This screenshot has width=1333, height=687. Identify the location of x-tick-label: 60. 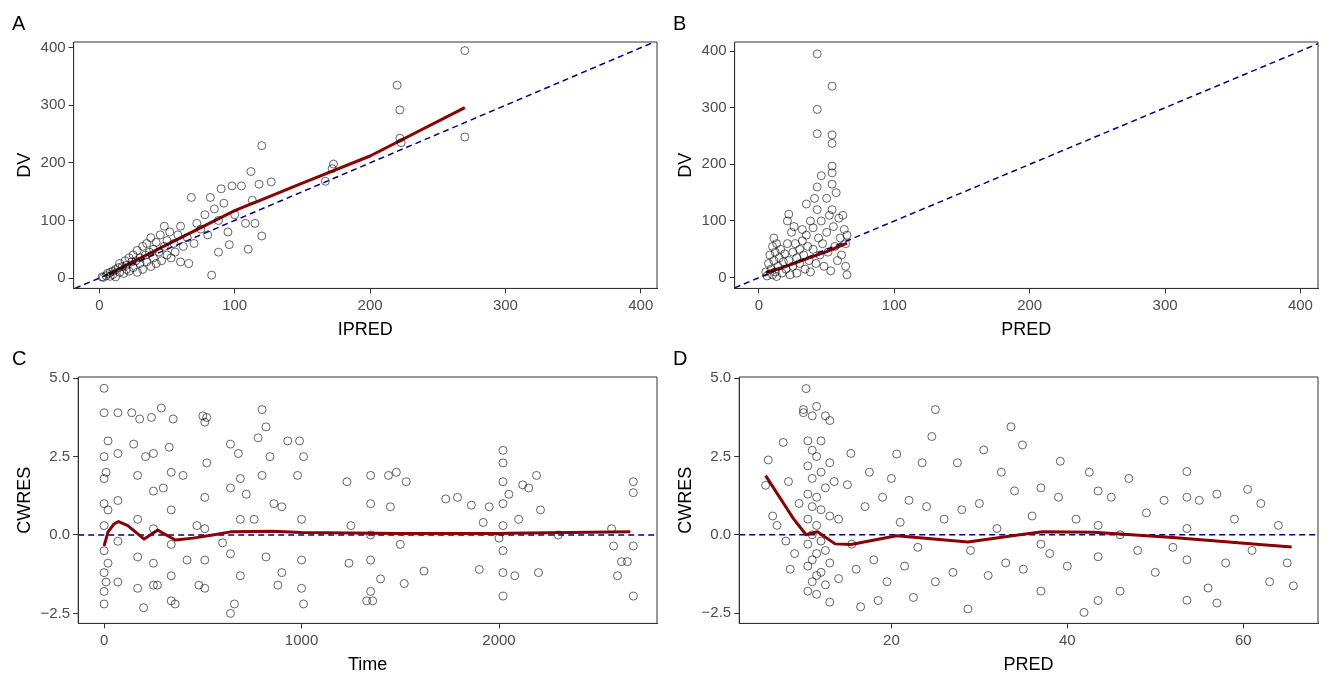
(1243, 639).